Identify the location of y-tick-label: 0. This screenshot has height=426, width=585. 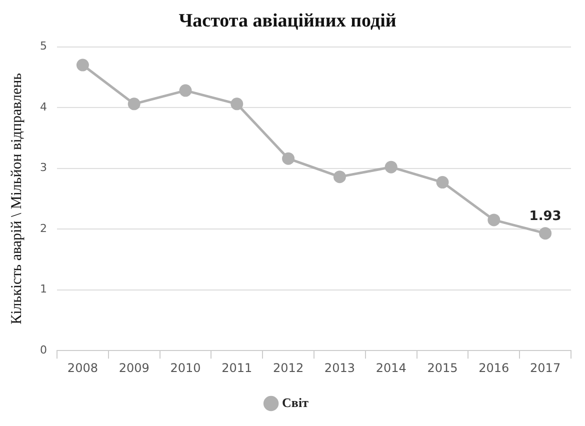
(43, 349).